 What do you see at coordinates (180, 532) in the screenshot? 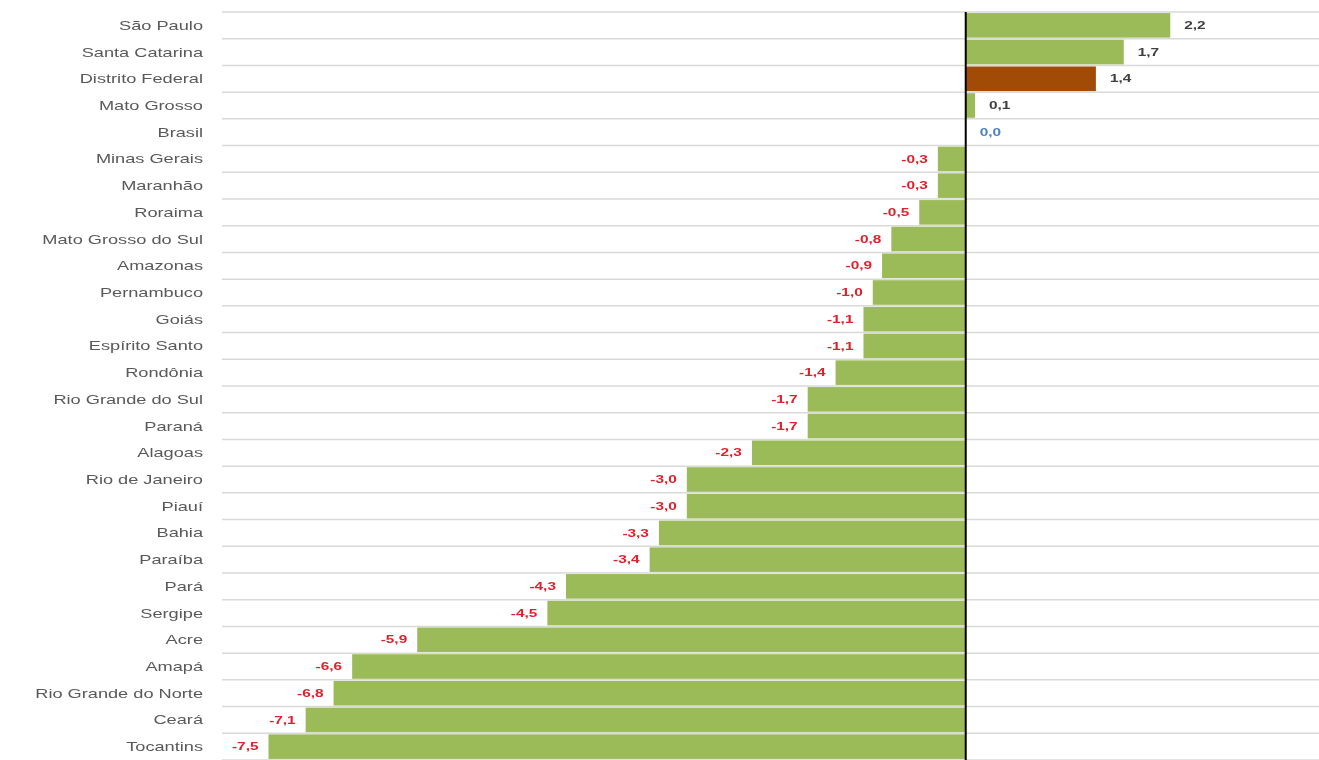
I see `y-tick-label: Bahia` at bounding box center [180, 532].